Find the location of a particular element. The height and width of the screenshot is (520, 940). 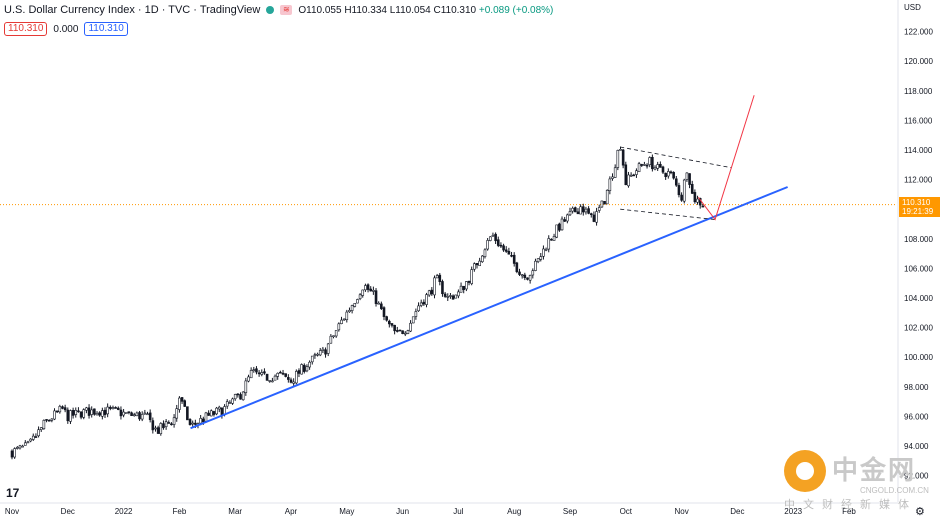

gear-icon: ⚙ is located at coordinates (920, 512).